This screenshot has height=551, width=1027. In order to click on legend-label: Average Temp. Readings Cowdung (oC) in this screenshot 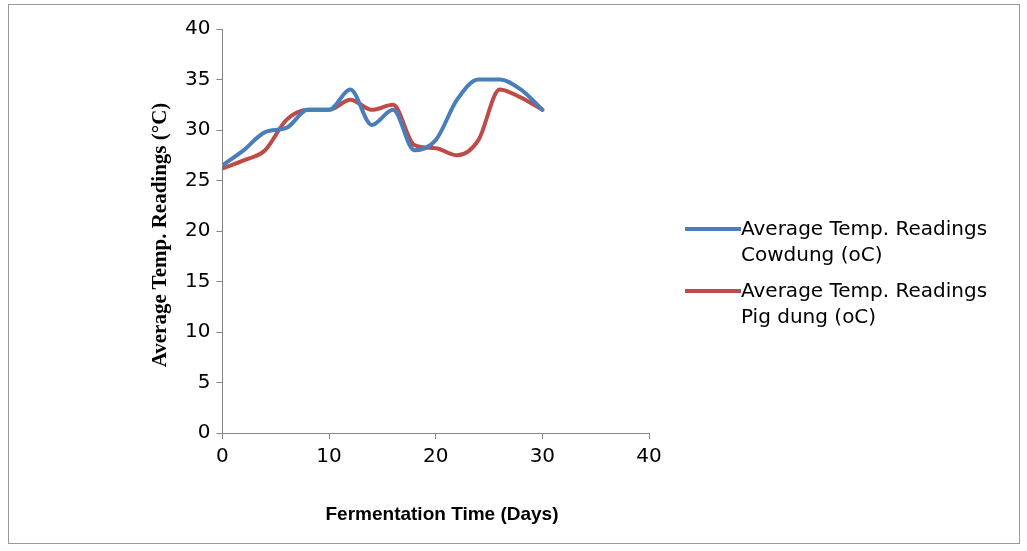, I will do `click(865, 241)`.